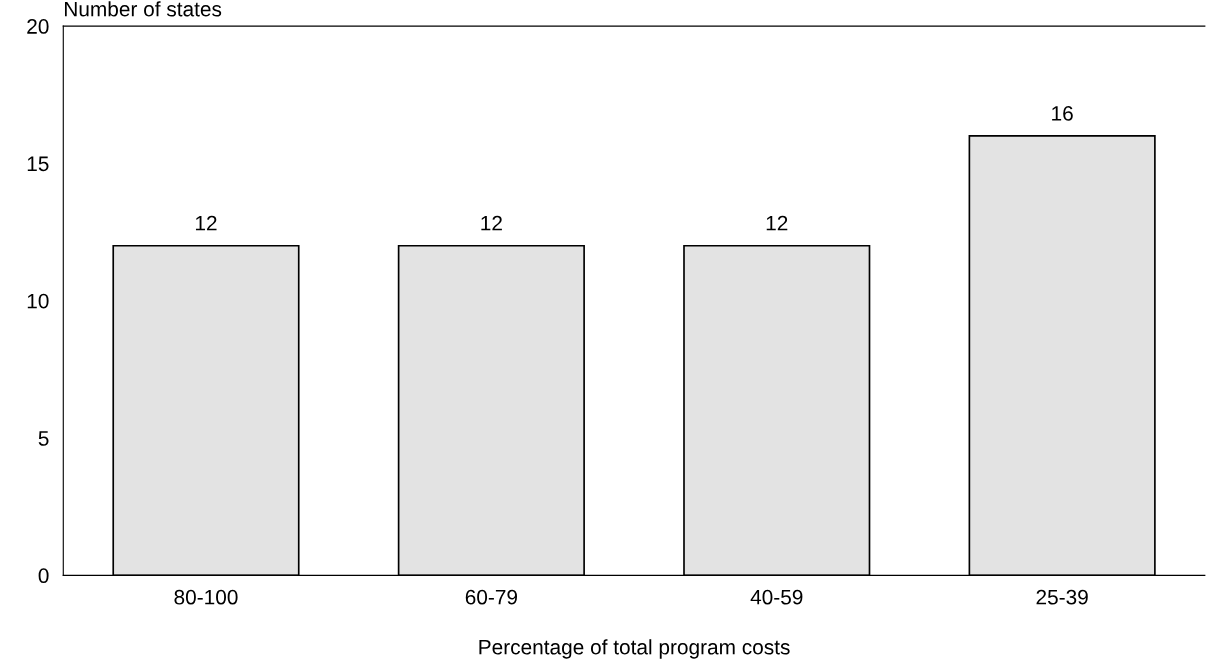  I want to click on y-tick-label: 5, so click(43, 438).